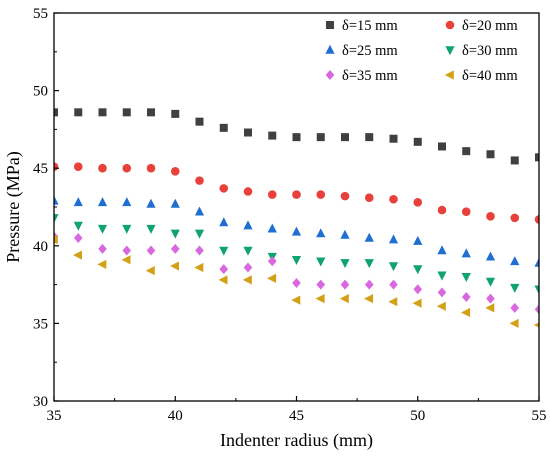  What do you see at coordinates (417, 416) in the screenshot?
I see `x-tick-label: 50` at bounding box center [417, 416].